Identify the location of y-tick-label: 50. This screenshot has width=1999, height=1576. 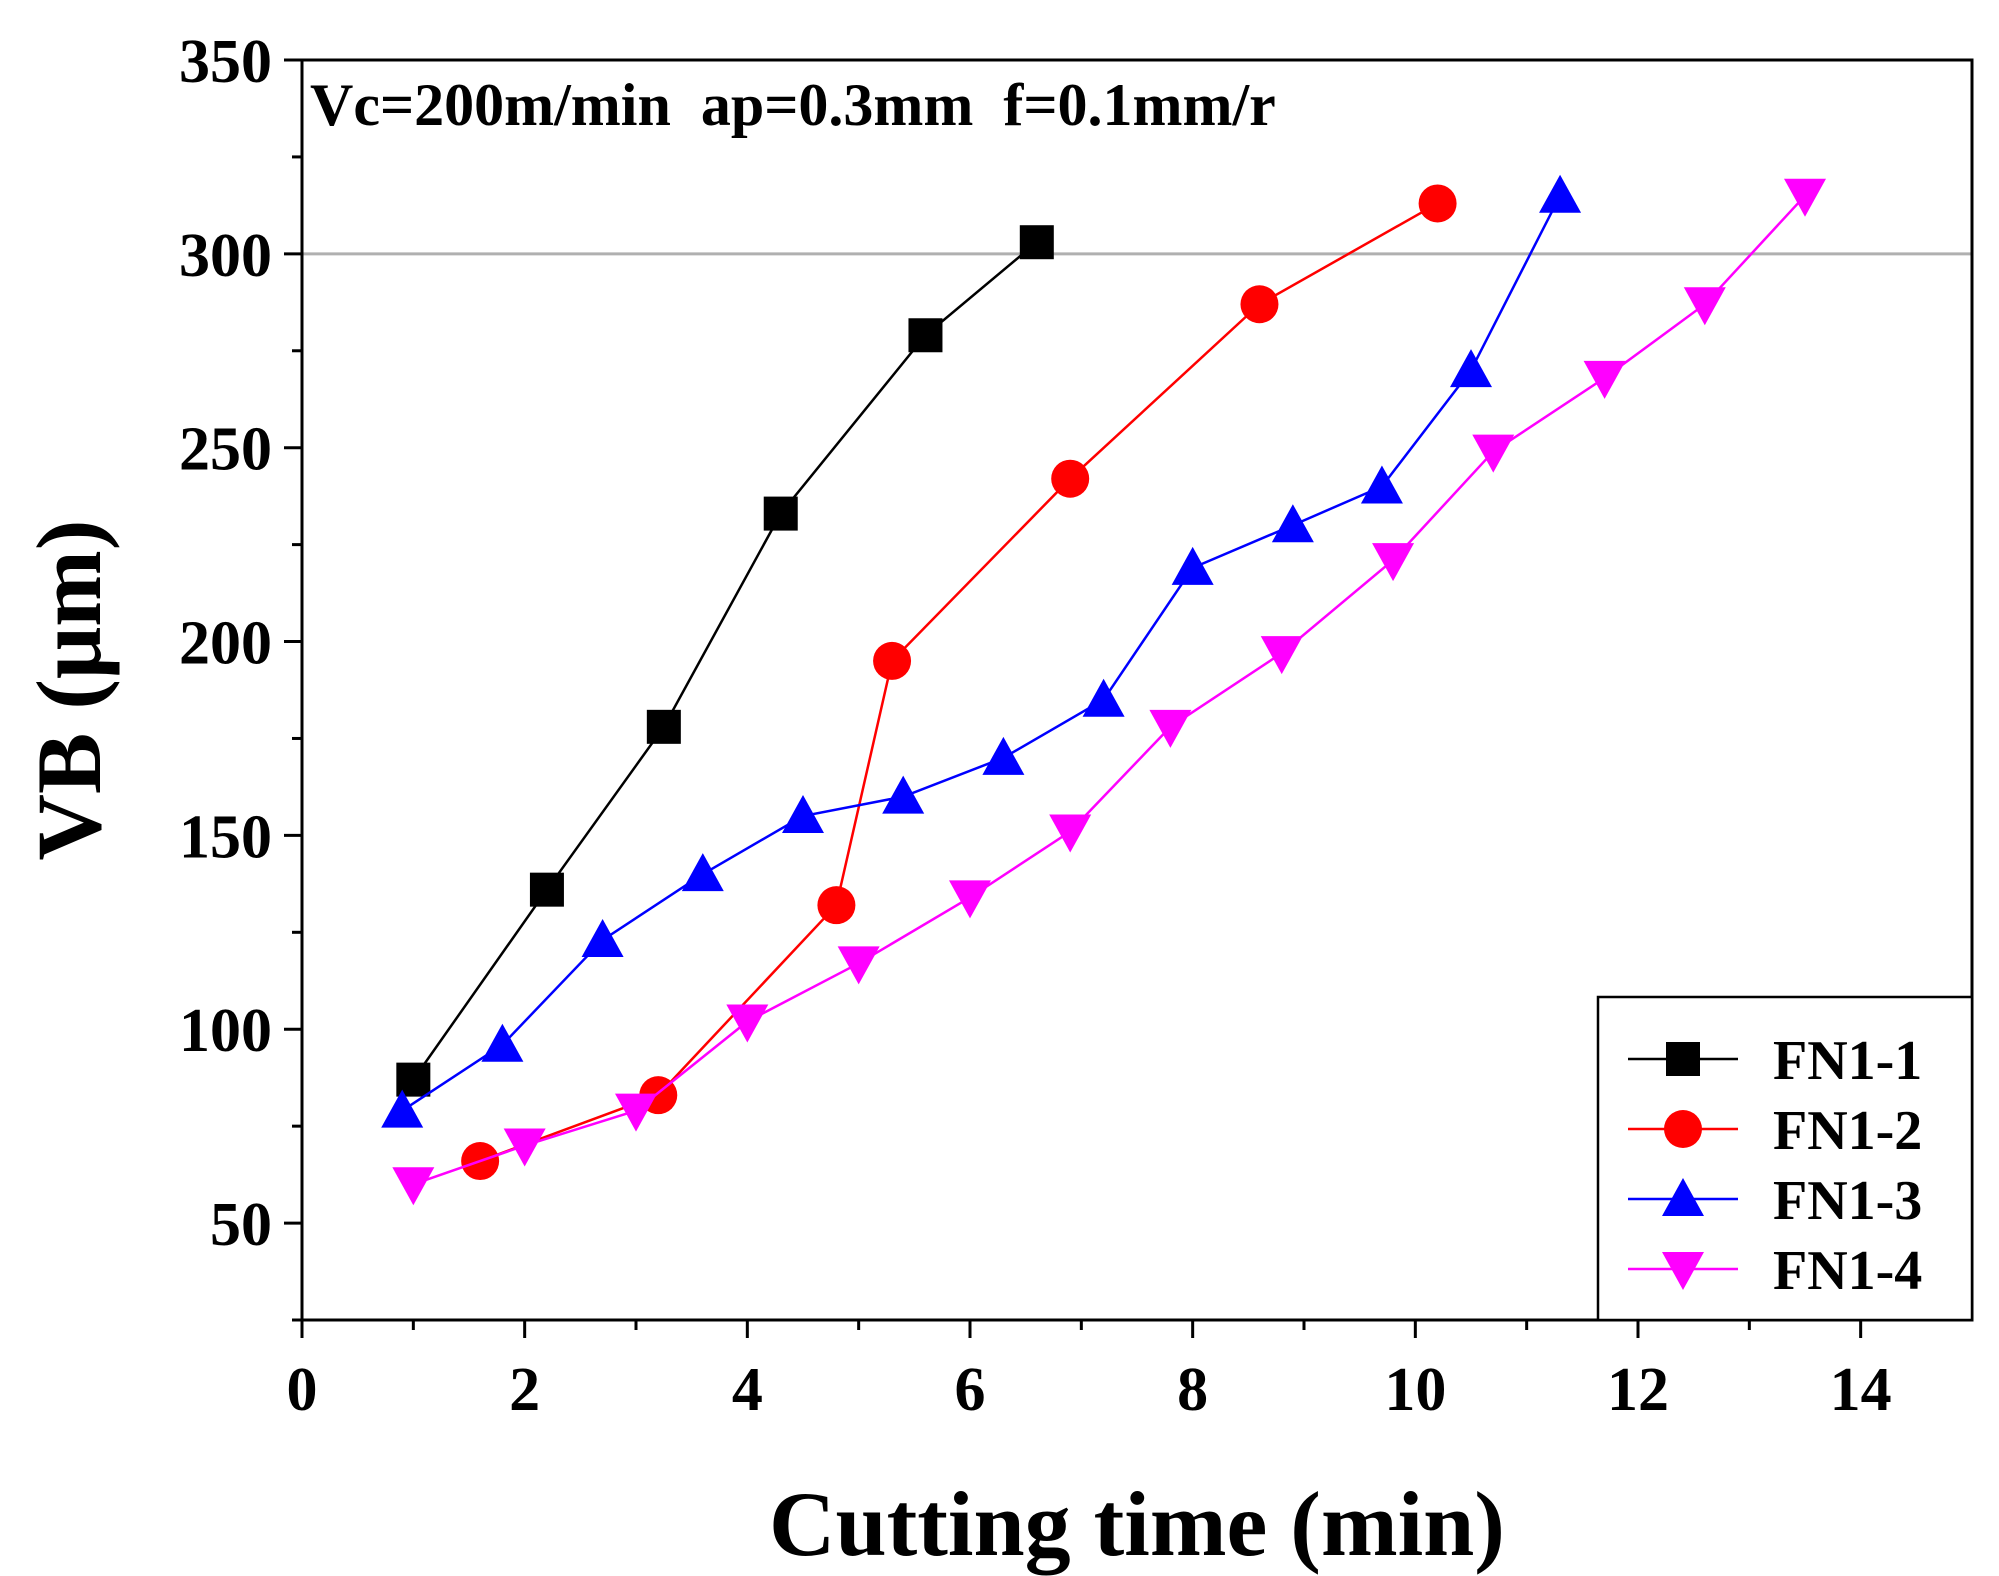
(241, 1225).